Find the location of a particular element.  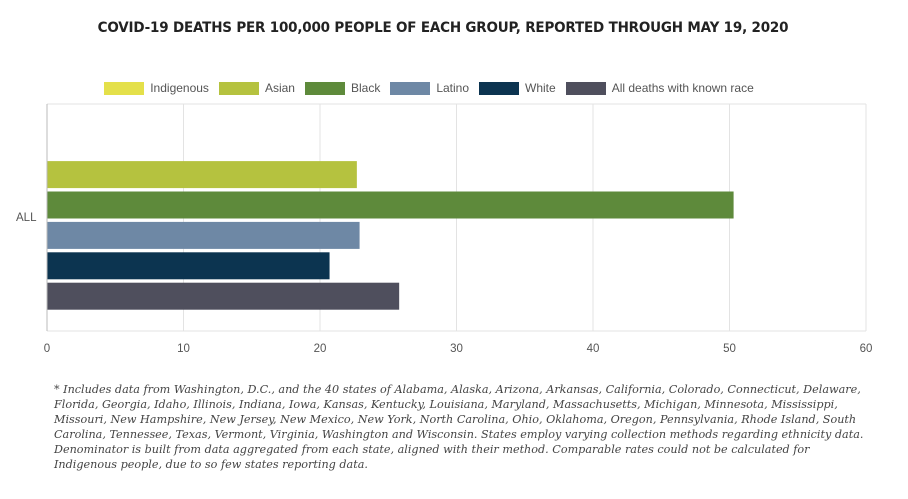

legend-label: Black is located at coordinates (365, 88).